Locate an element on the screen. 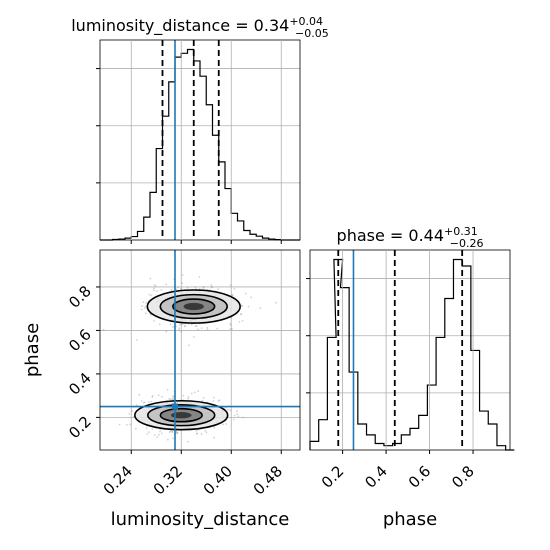 Image resolution: width=550 pixels, height=550 pixels. y-tick-label-phase: 0.4 is located at coordinates (80, 384).